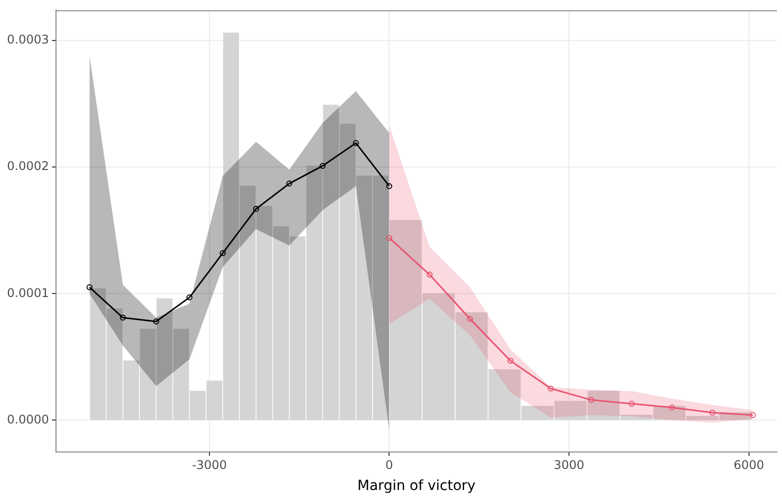 The height and width of the screenshot is (499, 782). Describe the element at coordinates (209, 465) in the screenshot. I see `x-tick-label: -3000` at that location.